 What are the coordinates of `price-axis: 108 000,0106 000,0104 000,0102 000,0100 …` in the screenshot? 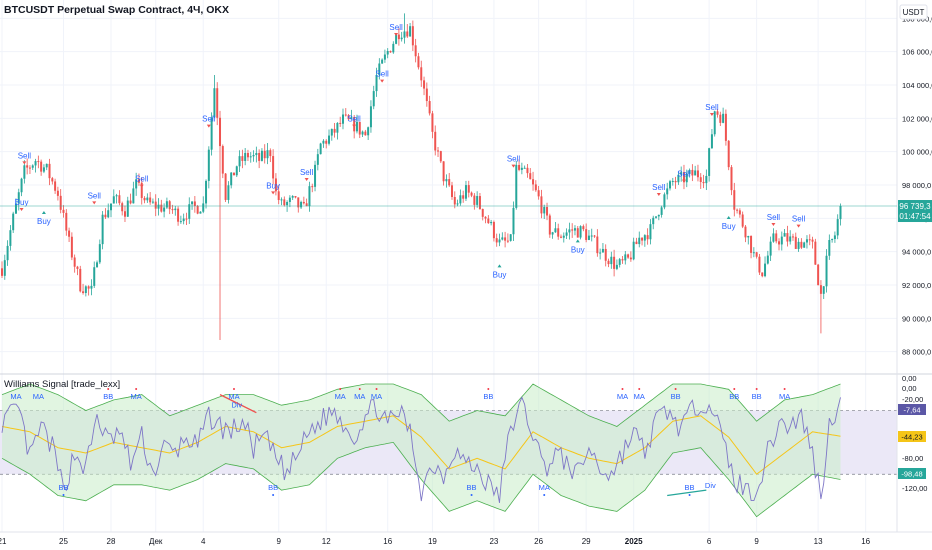 It's located at (917, 185).